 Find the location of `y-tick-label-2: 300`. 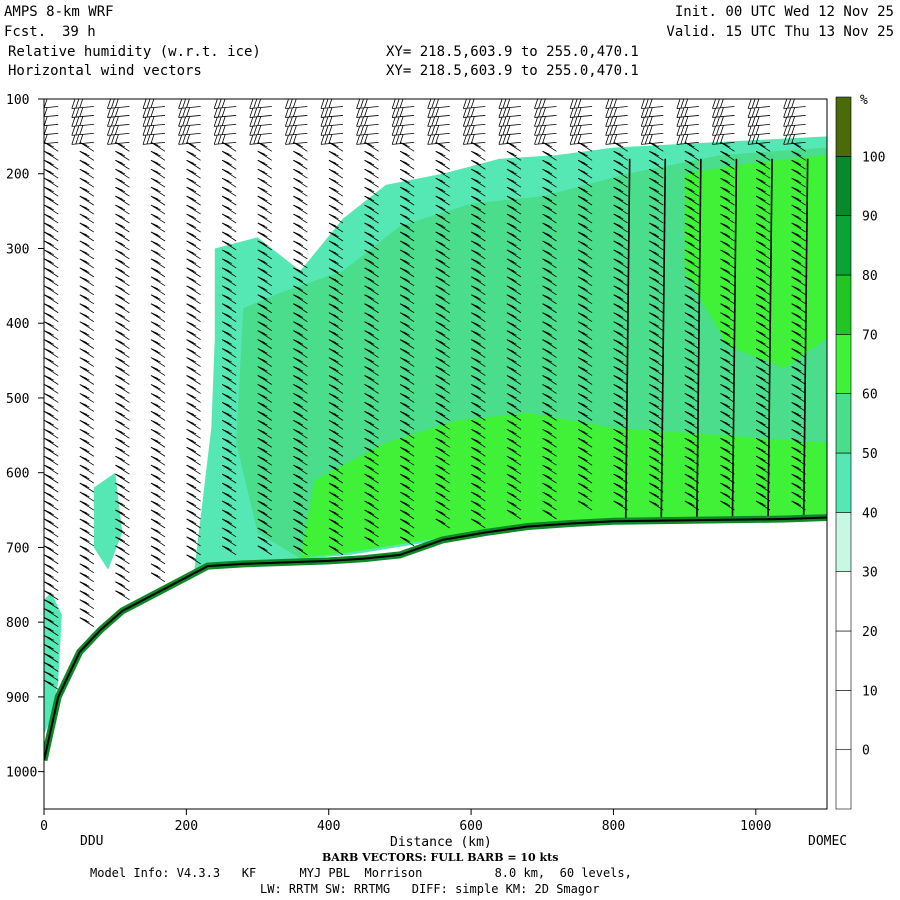

y-tick-label-2: 300 is located at coordinates (17, 249).